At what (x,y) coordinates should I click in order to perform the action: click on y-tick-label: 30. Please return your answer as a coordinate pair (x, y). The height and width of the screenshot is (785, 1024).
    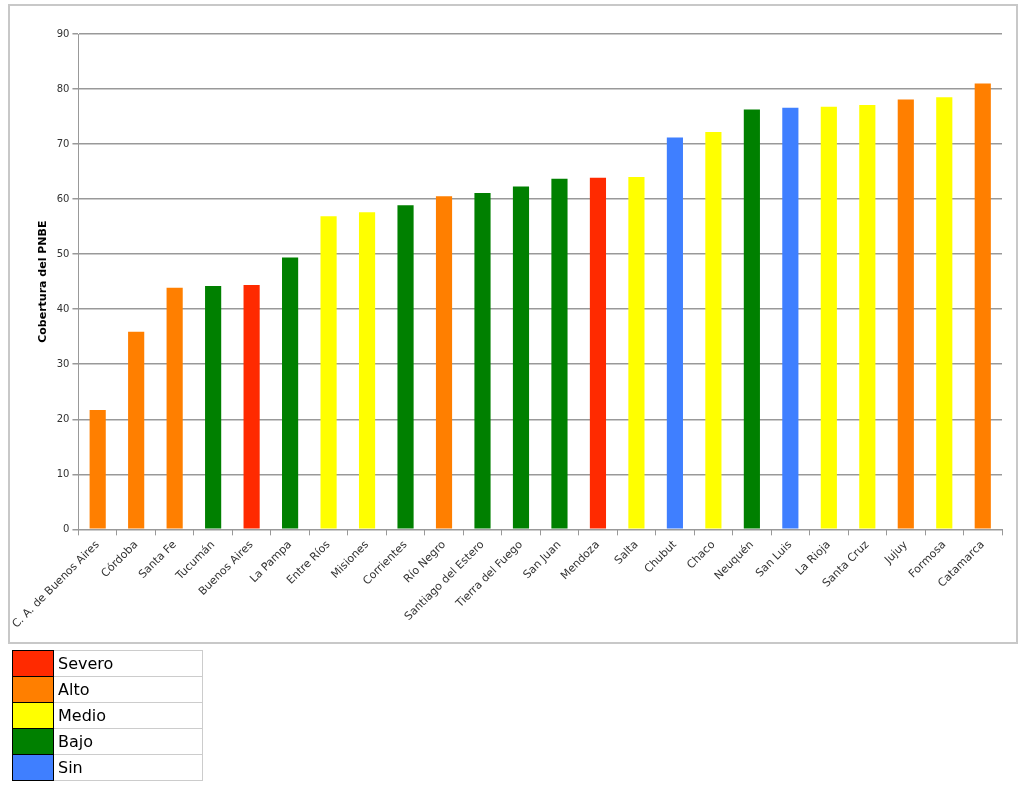
    Looking at the image, I should click on (63, 363).